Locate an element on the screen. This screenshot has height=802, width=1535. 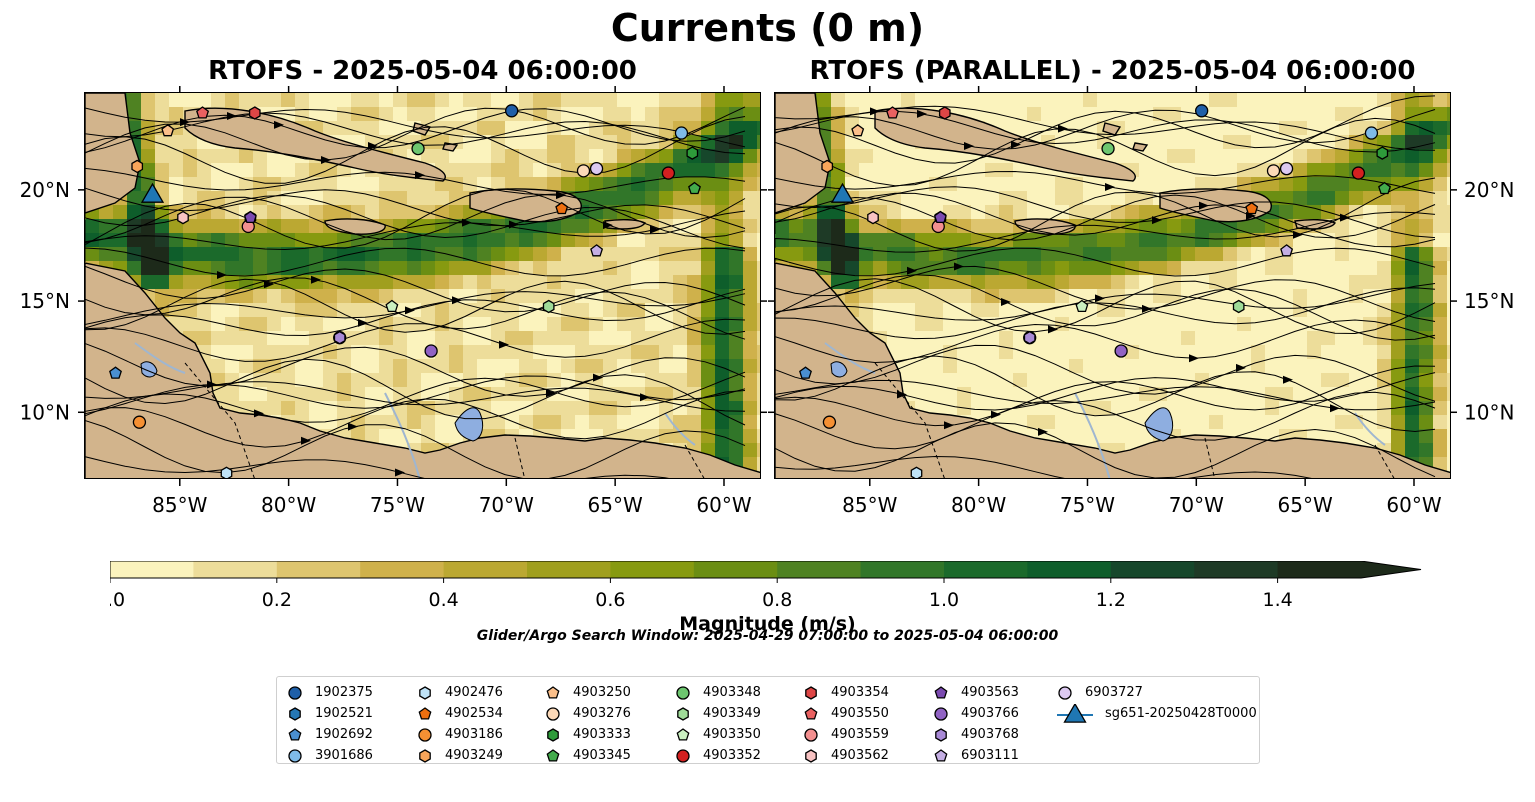
legend-item: 4903766 is located at coordinates (975, 713).